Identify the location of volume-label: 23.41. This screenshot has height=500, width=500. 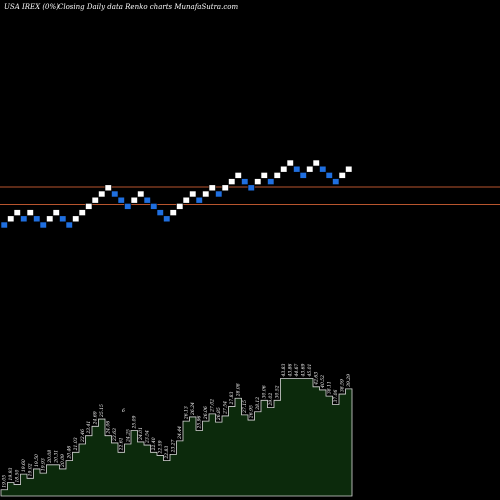
(89, 428).